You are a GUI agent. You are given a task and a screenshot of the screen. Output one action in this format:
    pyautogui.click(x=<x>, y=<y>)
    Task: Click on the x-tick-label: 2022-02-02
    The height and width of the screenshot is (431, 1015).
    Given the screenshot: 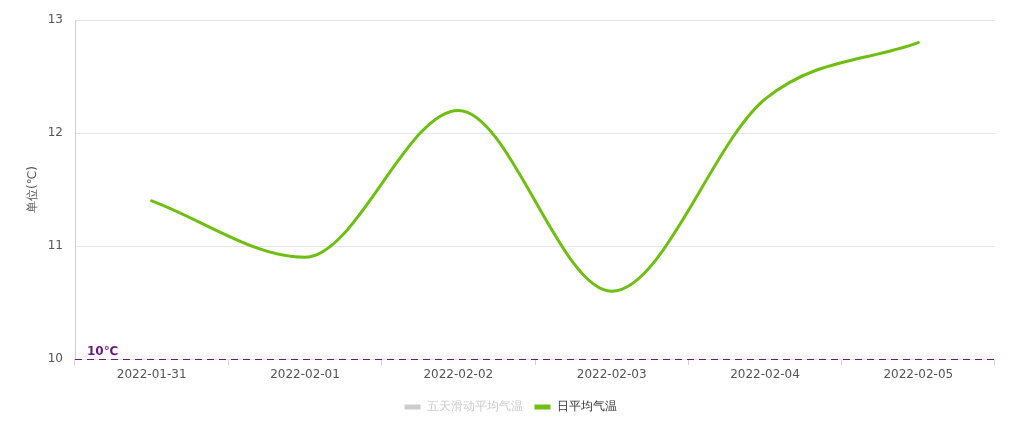 What is the action you would take?
    pyautogui.click(x=458, y=374)
    